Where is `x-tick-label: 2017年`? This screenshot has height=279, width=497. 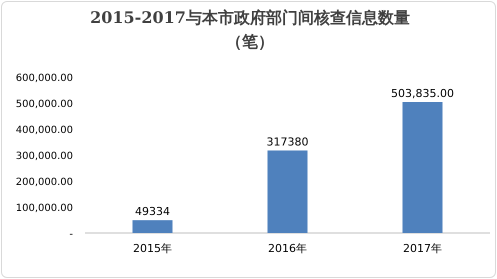
x-tick-label: 2017年 is located at coordinates (422, 248).